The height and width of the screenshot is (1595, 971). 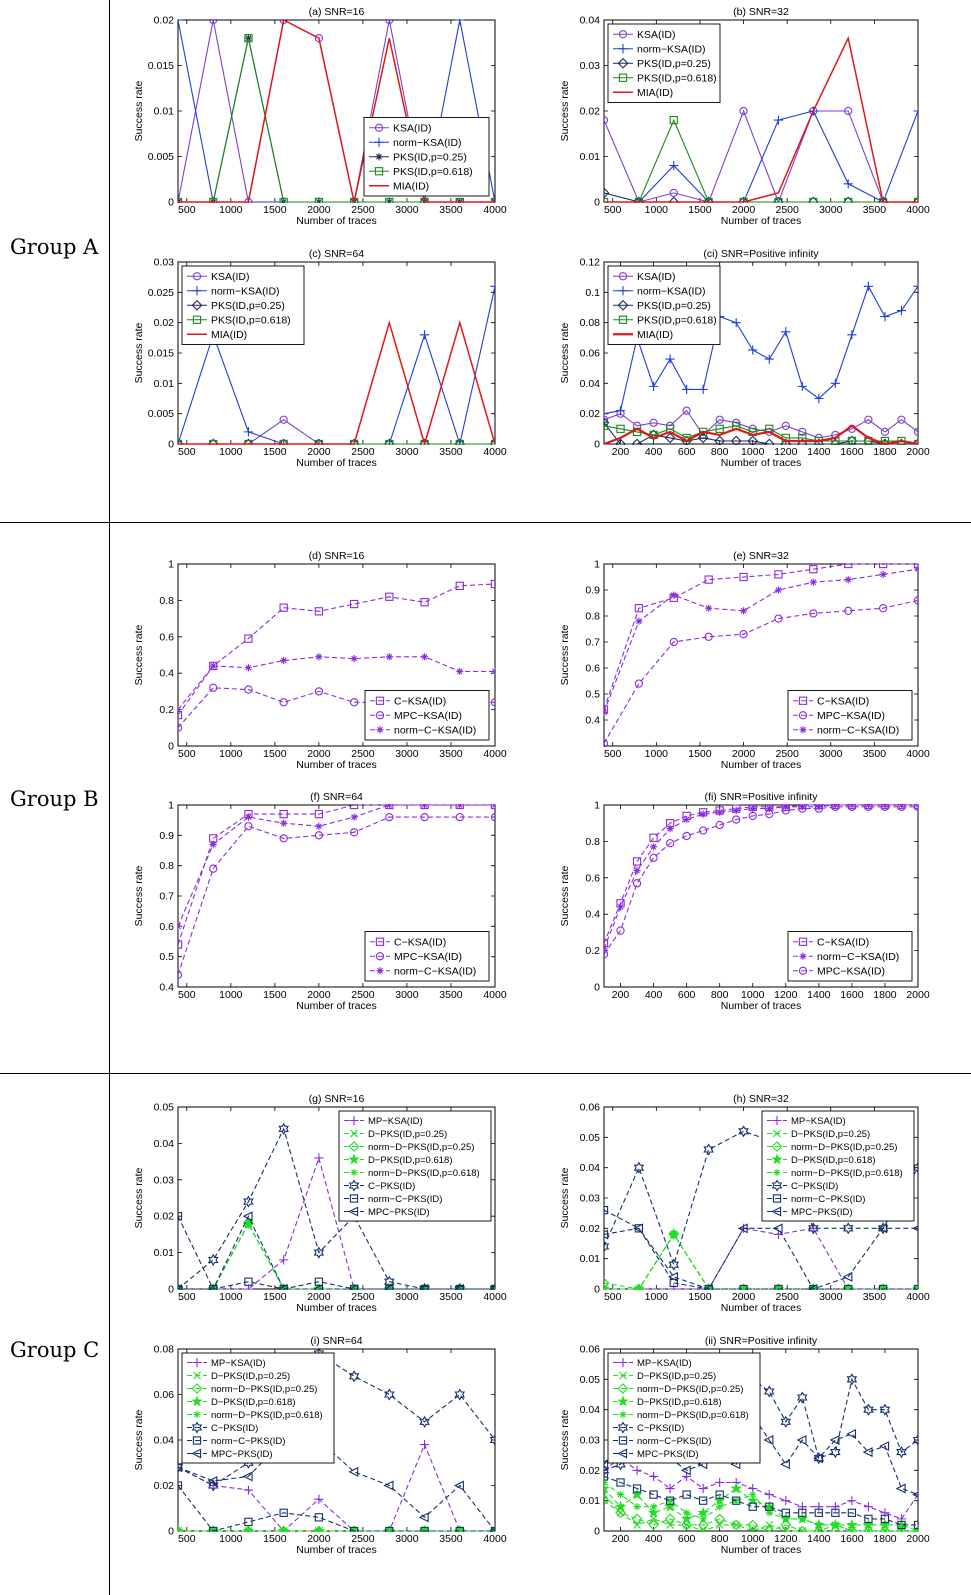 What do you see at coordinates (238, 1363) in the screenshot?
I see `legend-label: MP−KSA(ID)` at bounding box center [238, 1363].